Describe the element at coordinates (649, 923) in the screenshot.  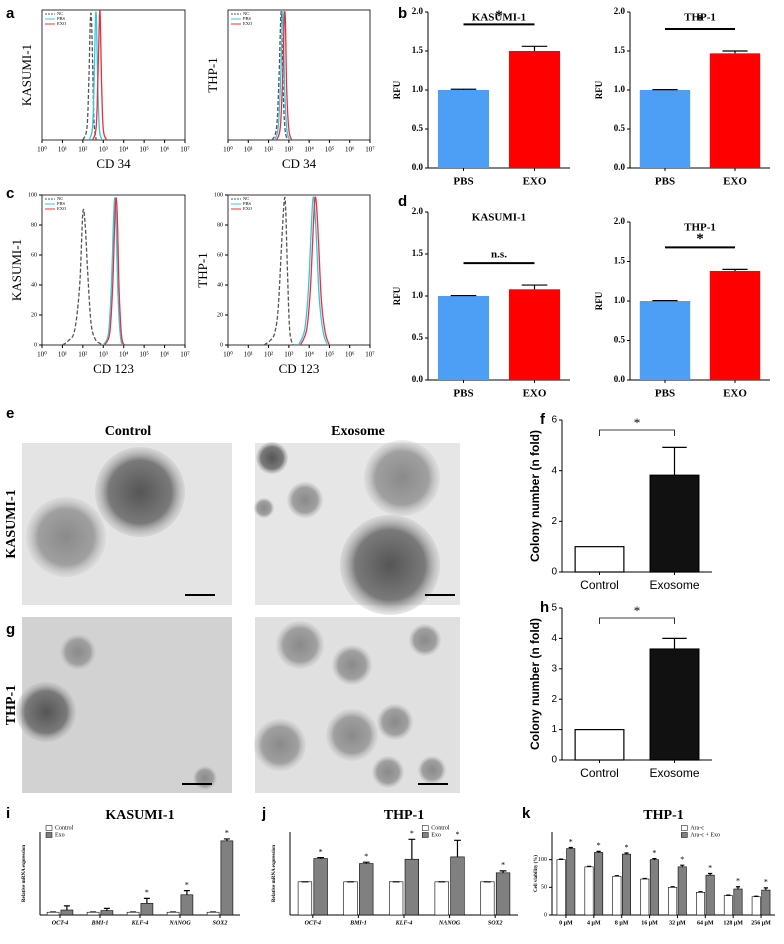
I see `x-tick-label: 16 μM` at that location.